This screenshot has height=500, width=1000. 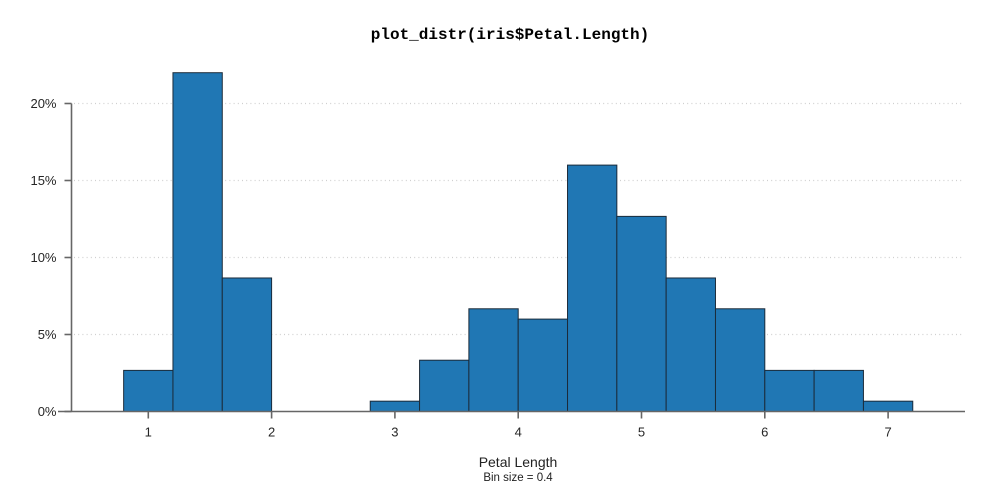 I want to click on x-tick-label: 6, so click(x=764, y=432).